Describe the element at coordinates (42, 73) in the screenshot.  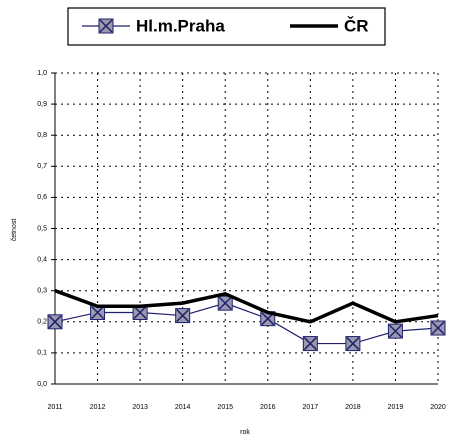
I see `y-tick-label: 1,0` at that location.